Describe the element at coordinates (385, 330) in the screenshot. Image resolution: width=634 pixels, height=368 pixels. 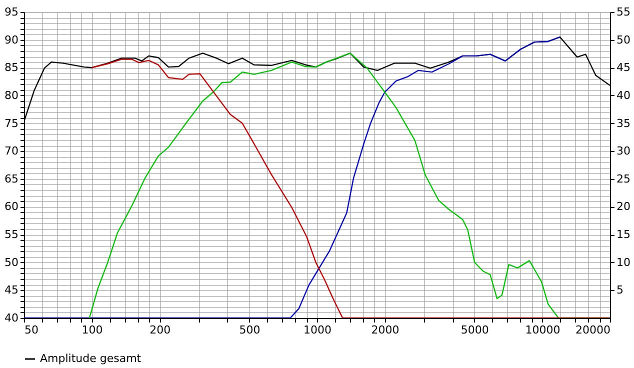
I see `x-tick-label: 2000` at that location.